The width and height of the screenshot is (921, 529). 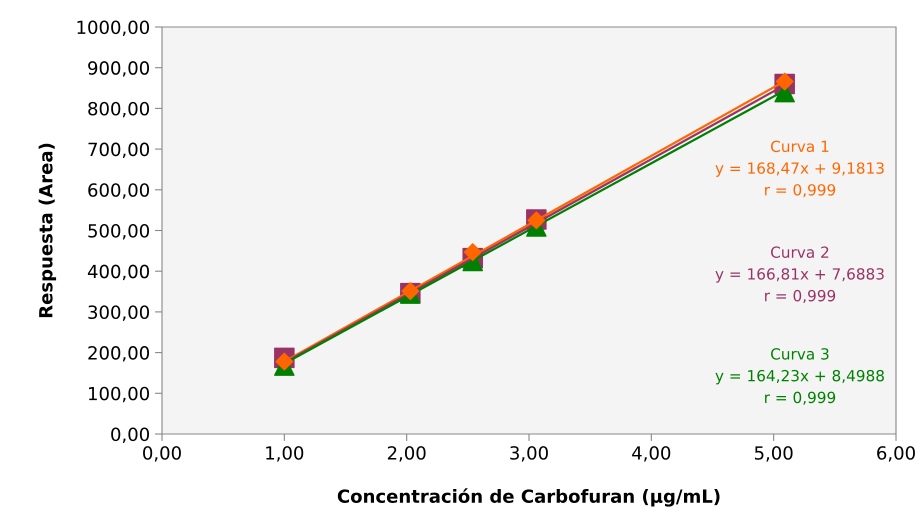 What do you see at coordinates (799, 376) in the screenshot?
I see `annotation: Curva 3 y = 164,23x + 8,4988 r = 0,999` at bounding box center [799, 376].